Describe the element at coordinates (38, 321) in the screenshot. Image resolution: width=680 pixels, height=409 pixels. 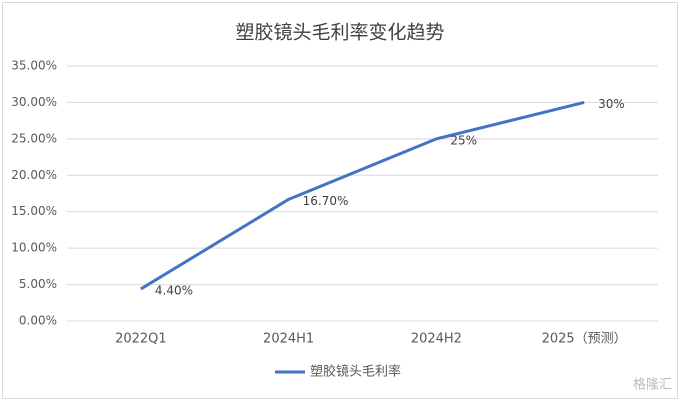
I see `y-tick-label: 0.00%` at that location.